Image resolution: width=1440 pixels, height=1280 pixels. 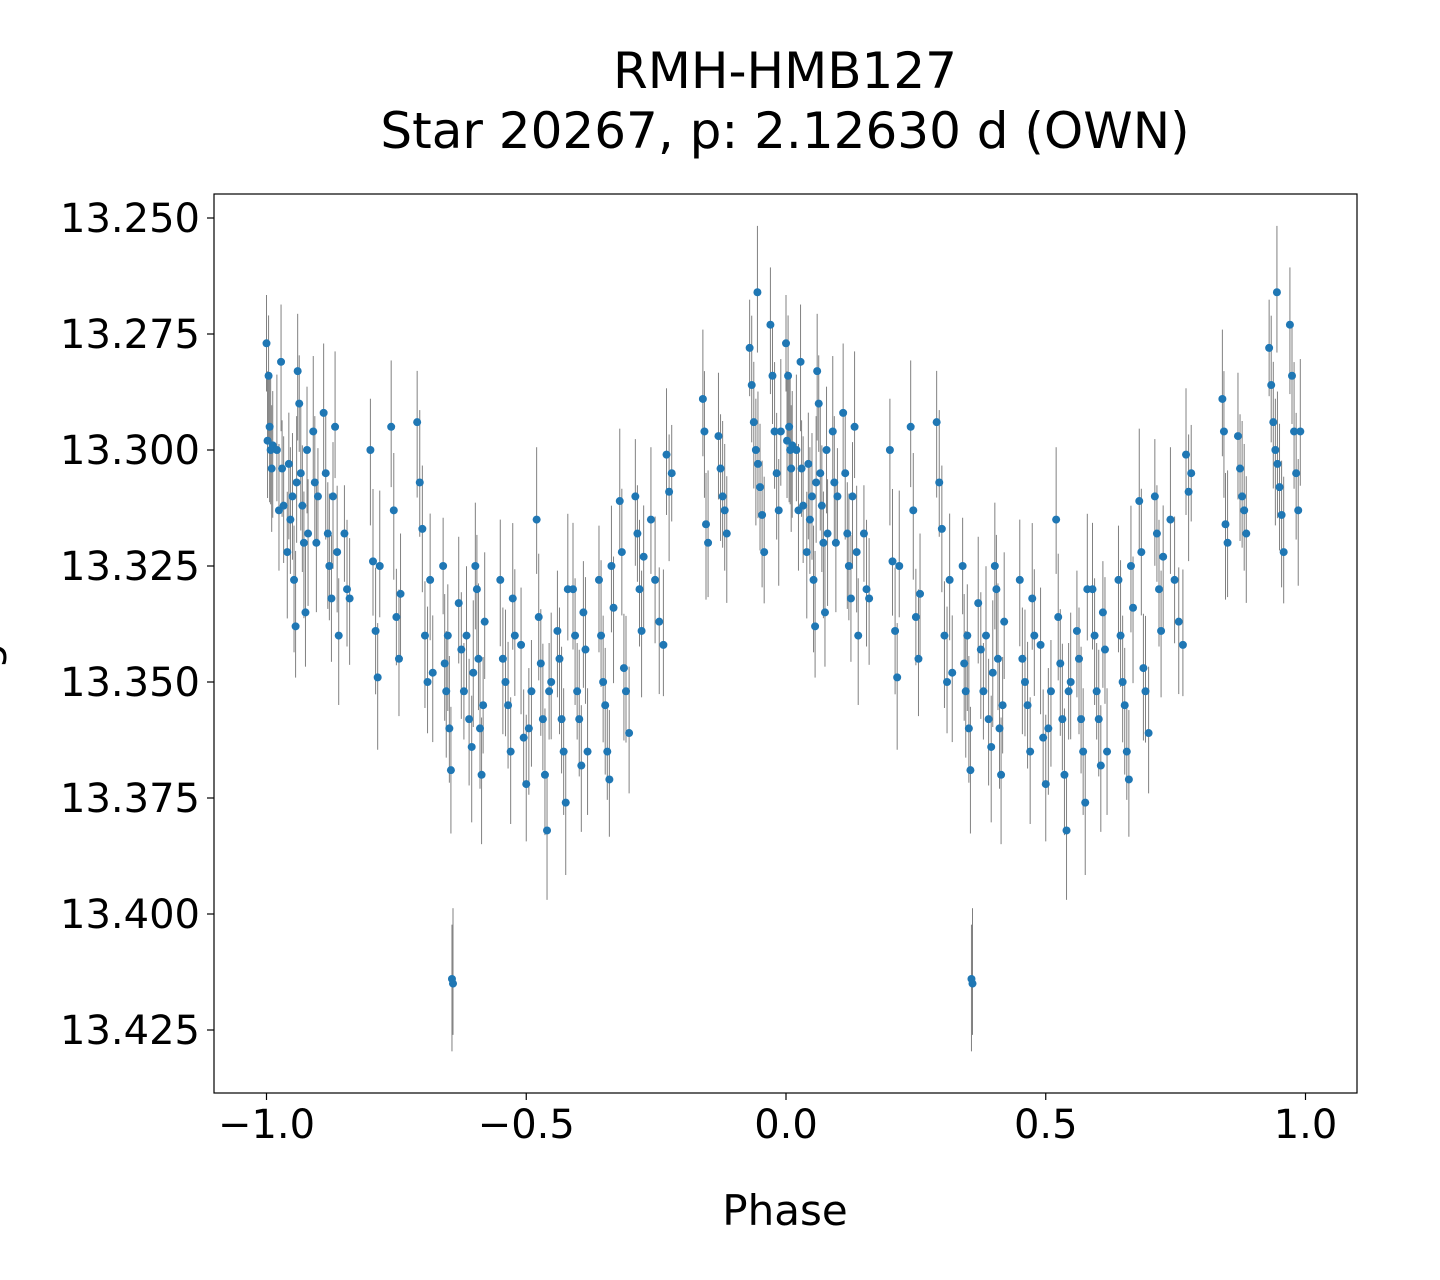 What do you see at coordinates (130, 567) in the screenshot?
I see `y-tick-label: 13.325` at bounding box center [130, 567].